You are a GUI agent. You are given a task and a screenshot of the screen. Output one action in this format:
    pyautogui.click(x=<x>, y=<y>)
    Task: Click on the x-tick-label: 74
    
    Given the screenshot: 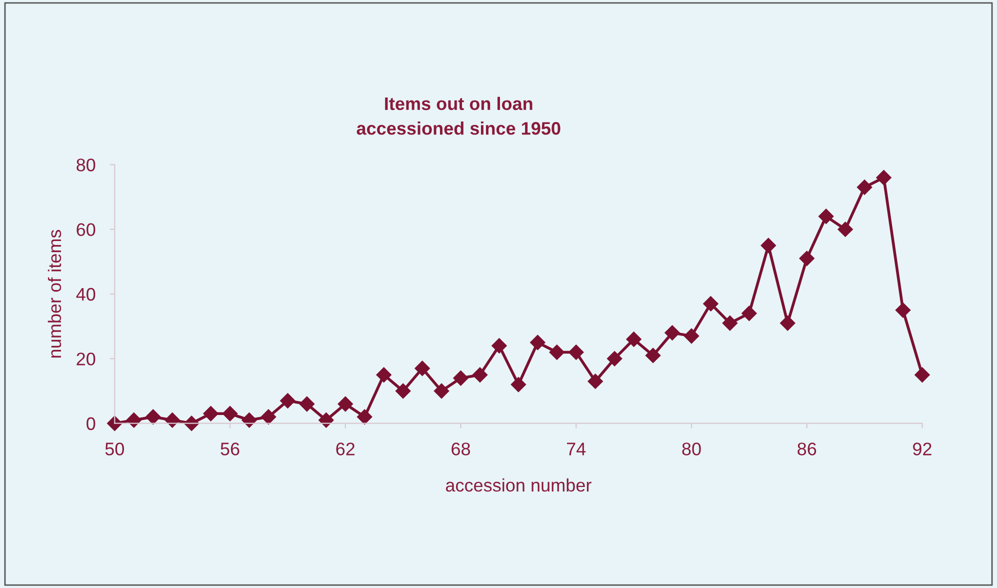 What is the action you would take?
    pyautogui.click(x=576, y=449)
    